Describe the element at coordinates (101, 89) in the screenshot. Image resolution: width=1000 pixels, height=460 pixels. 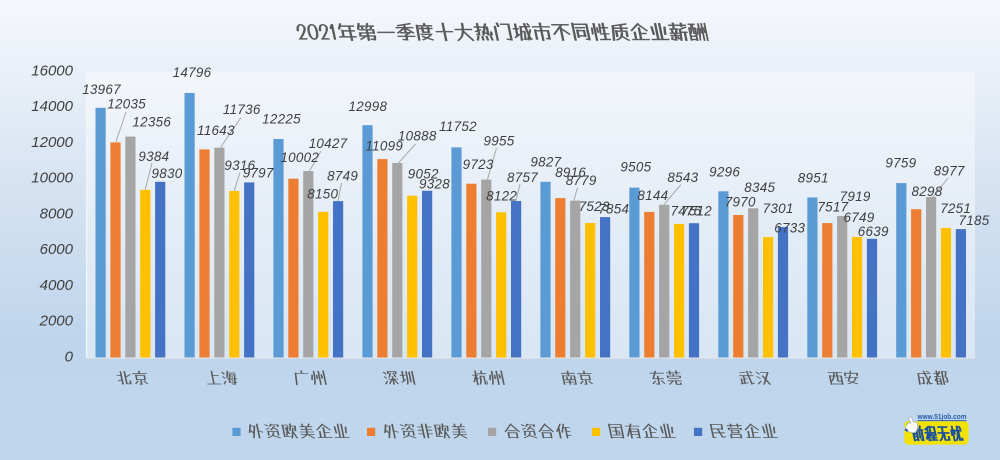
I see `svg-text: 13967` at that location.